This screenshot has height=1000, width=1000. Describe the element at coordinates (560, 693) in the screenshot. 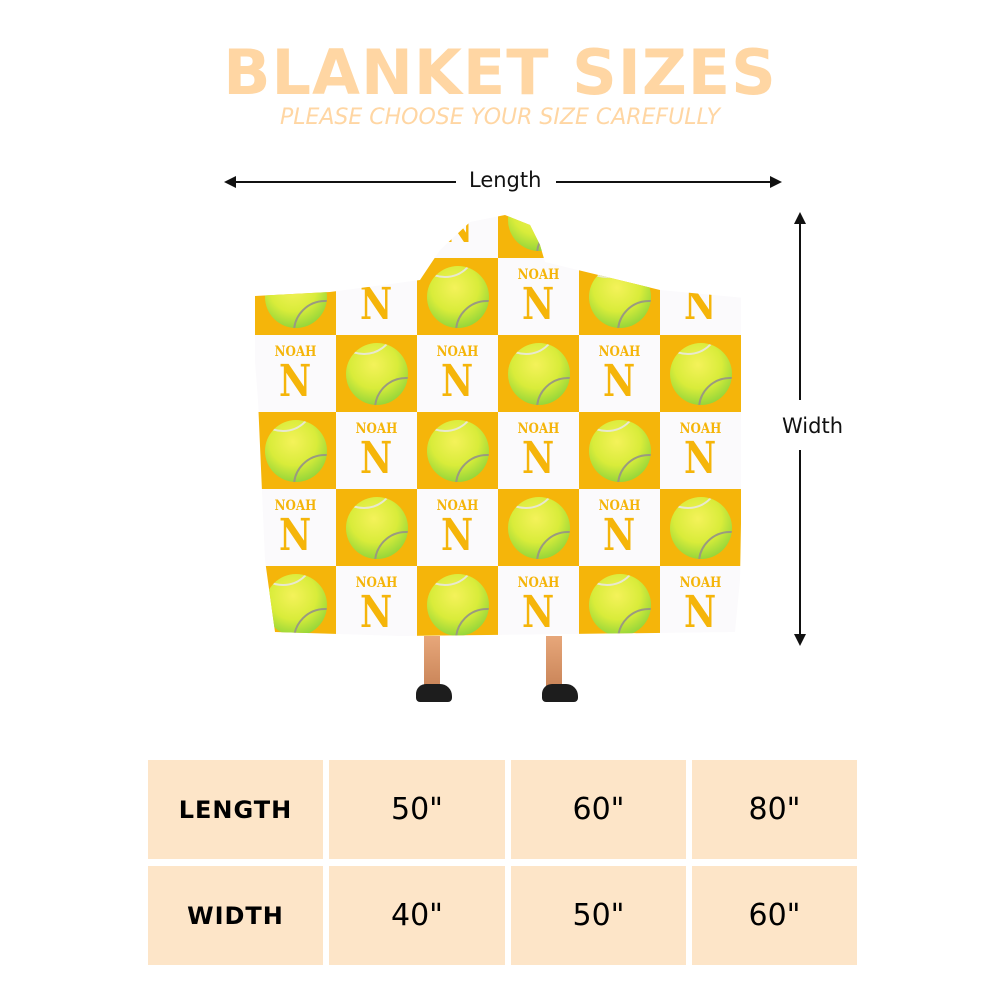

I see `right-shoe` at that location.